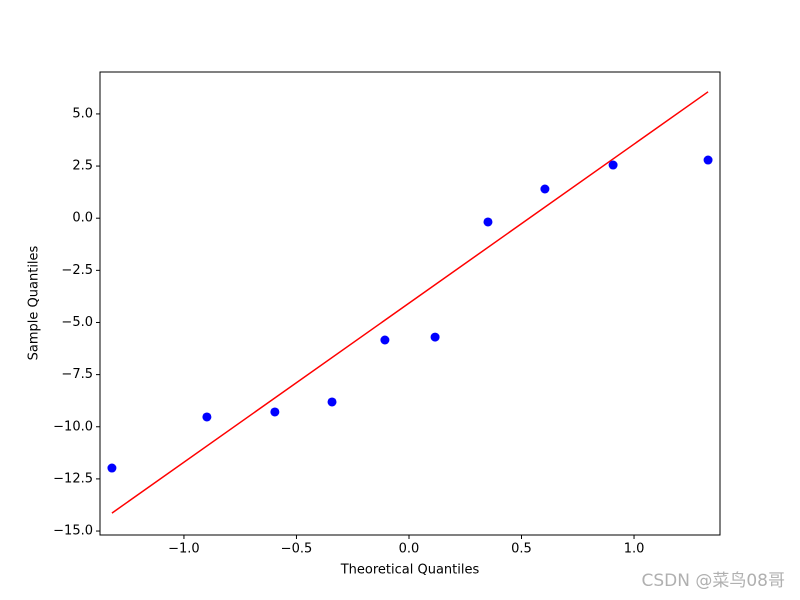  Describe the element at coordinates (713, 581) in the screenshot. I see `watermark: CSDN @菜鸟08哥` at that location.